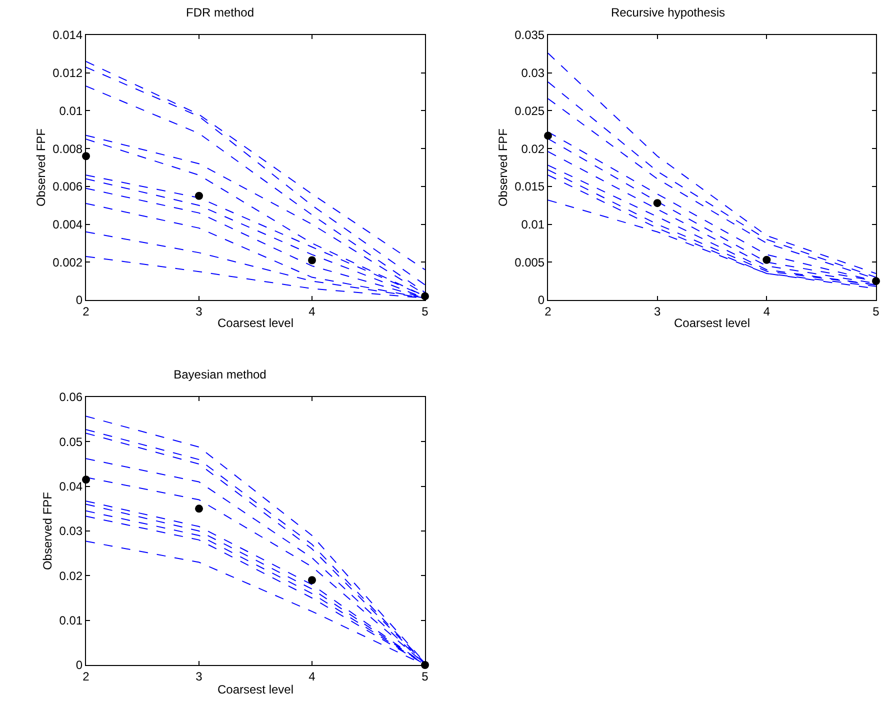  I want to click on y-tick-label: 0.008, so click(67, 149).